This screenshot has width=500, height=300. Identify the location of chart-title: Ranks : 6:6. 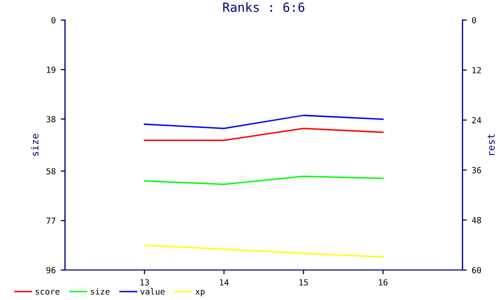
(263, 7).